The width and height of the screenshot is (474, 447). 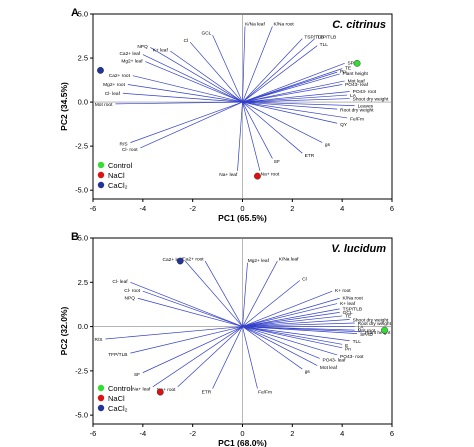 What do you see at coordinates (186, 41) in the screenshot?
I see `vector-label: Cl` at bounding box center [186, 41].